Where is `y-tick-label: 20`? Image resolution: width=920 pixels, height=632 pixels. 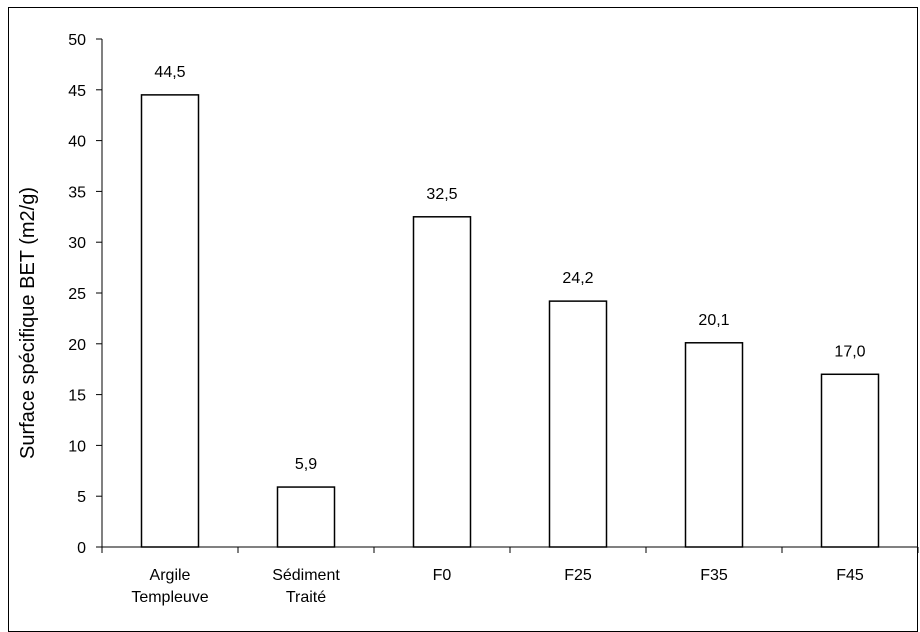
y-tick-label: 20 is located at coordinates (77, 345).